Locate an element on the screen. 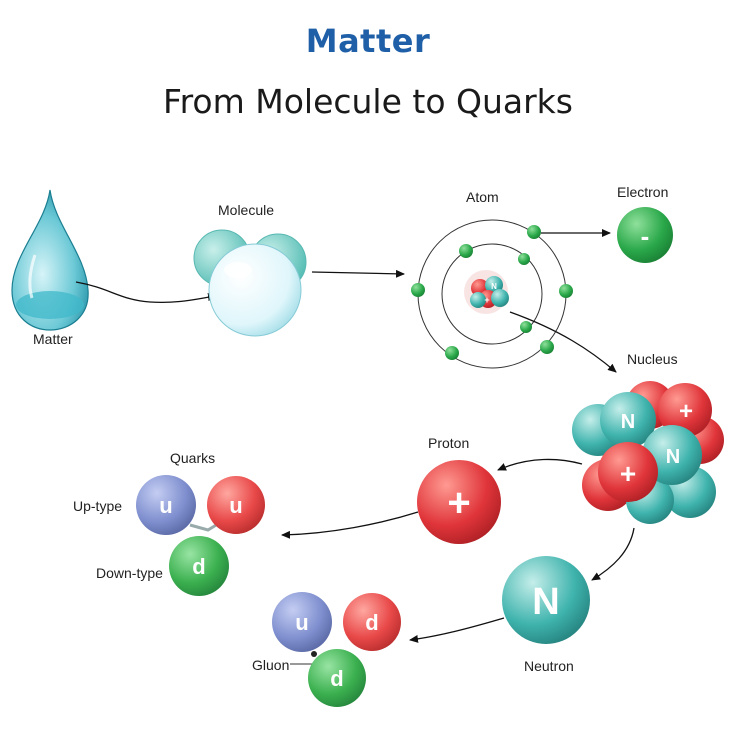 The width and height of the screenshot is (736, 735). label-down-type: Down-type is located at coordinates (129, 573).